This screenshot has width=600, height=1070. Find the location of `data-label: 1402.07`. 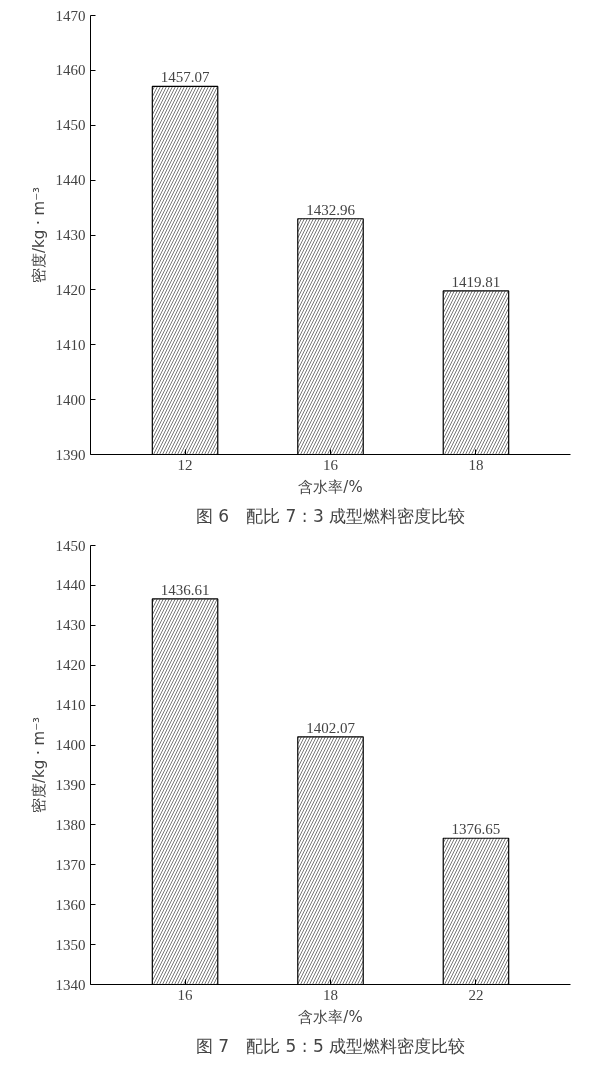

data-label: 1402.07 is located at coordinates (331, 727).